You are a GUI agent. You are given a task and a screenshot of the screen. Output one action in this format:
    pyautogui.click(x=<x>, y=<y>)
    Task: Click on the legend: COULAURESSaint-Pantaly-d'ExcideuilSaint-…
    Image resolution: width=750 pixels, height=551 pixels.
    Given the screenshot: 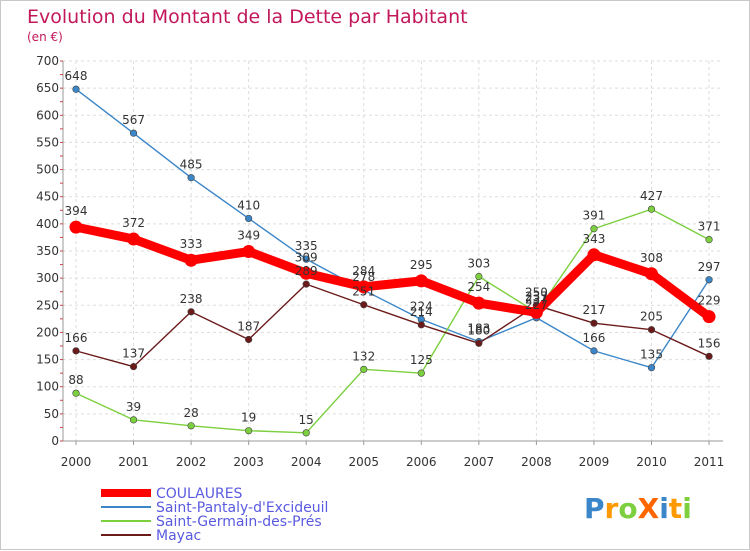 What is the action you would take?
    pyautogui.click(x=214, y=515)
    